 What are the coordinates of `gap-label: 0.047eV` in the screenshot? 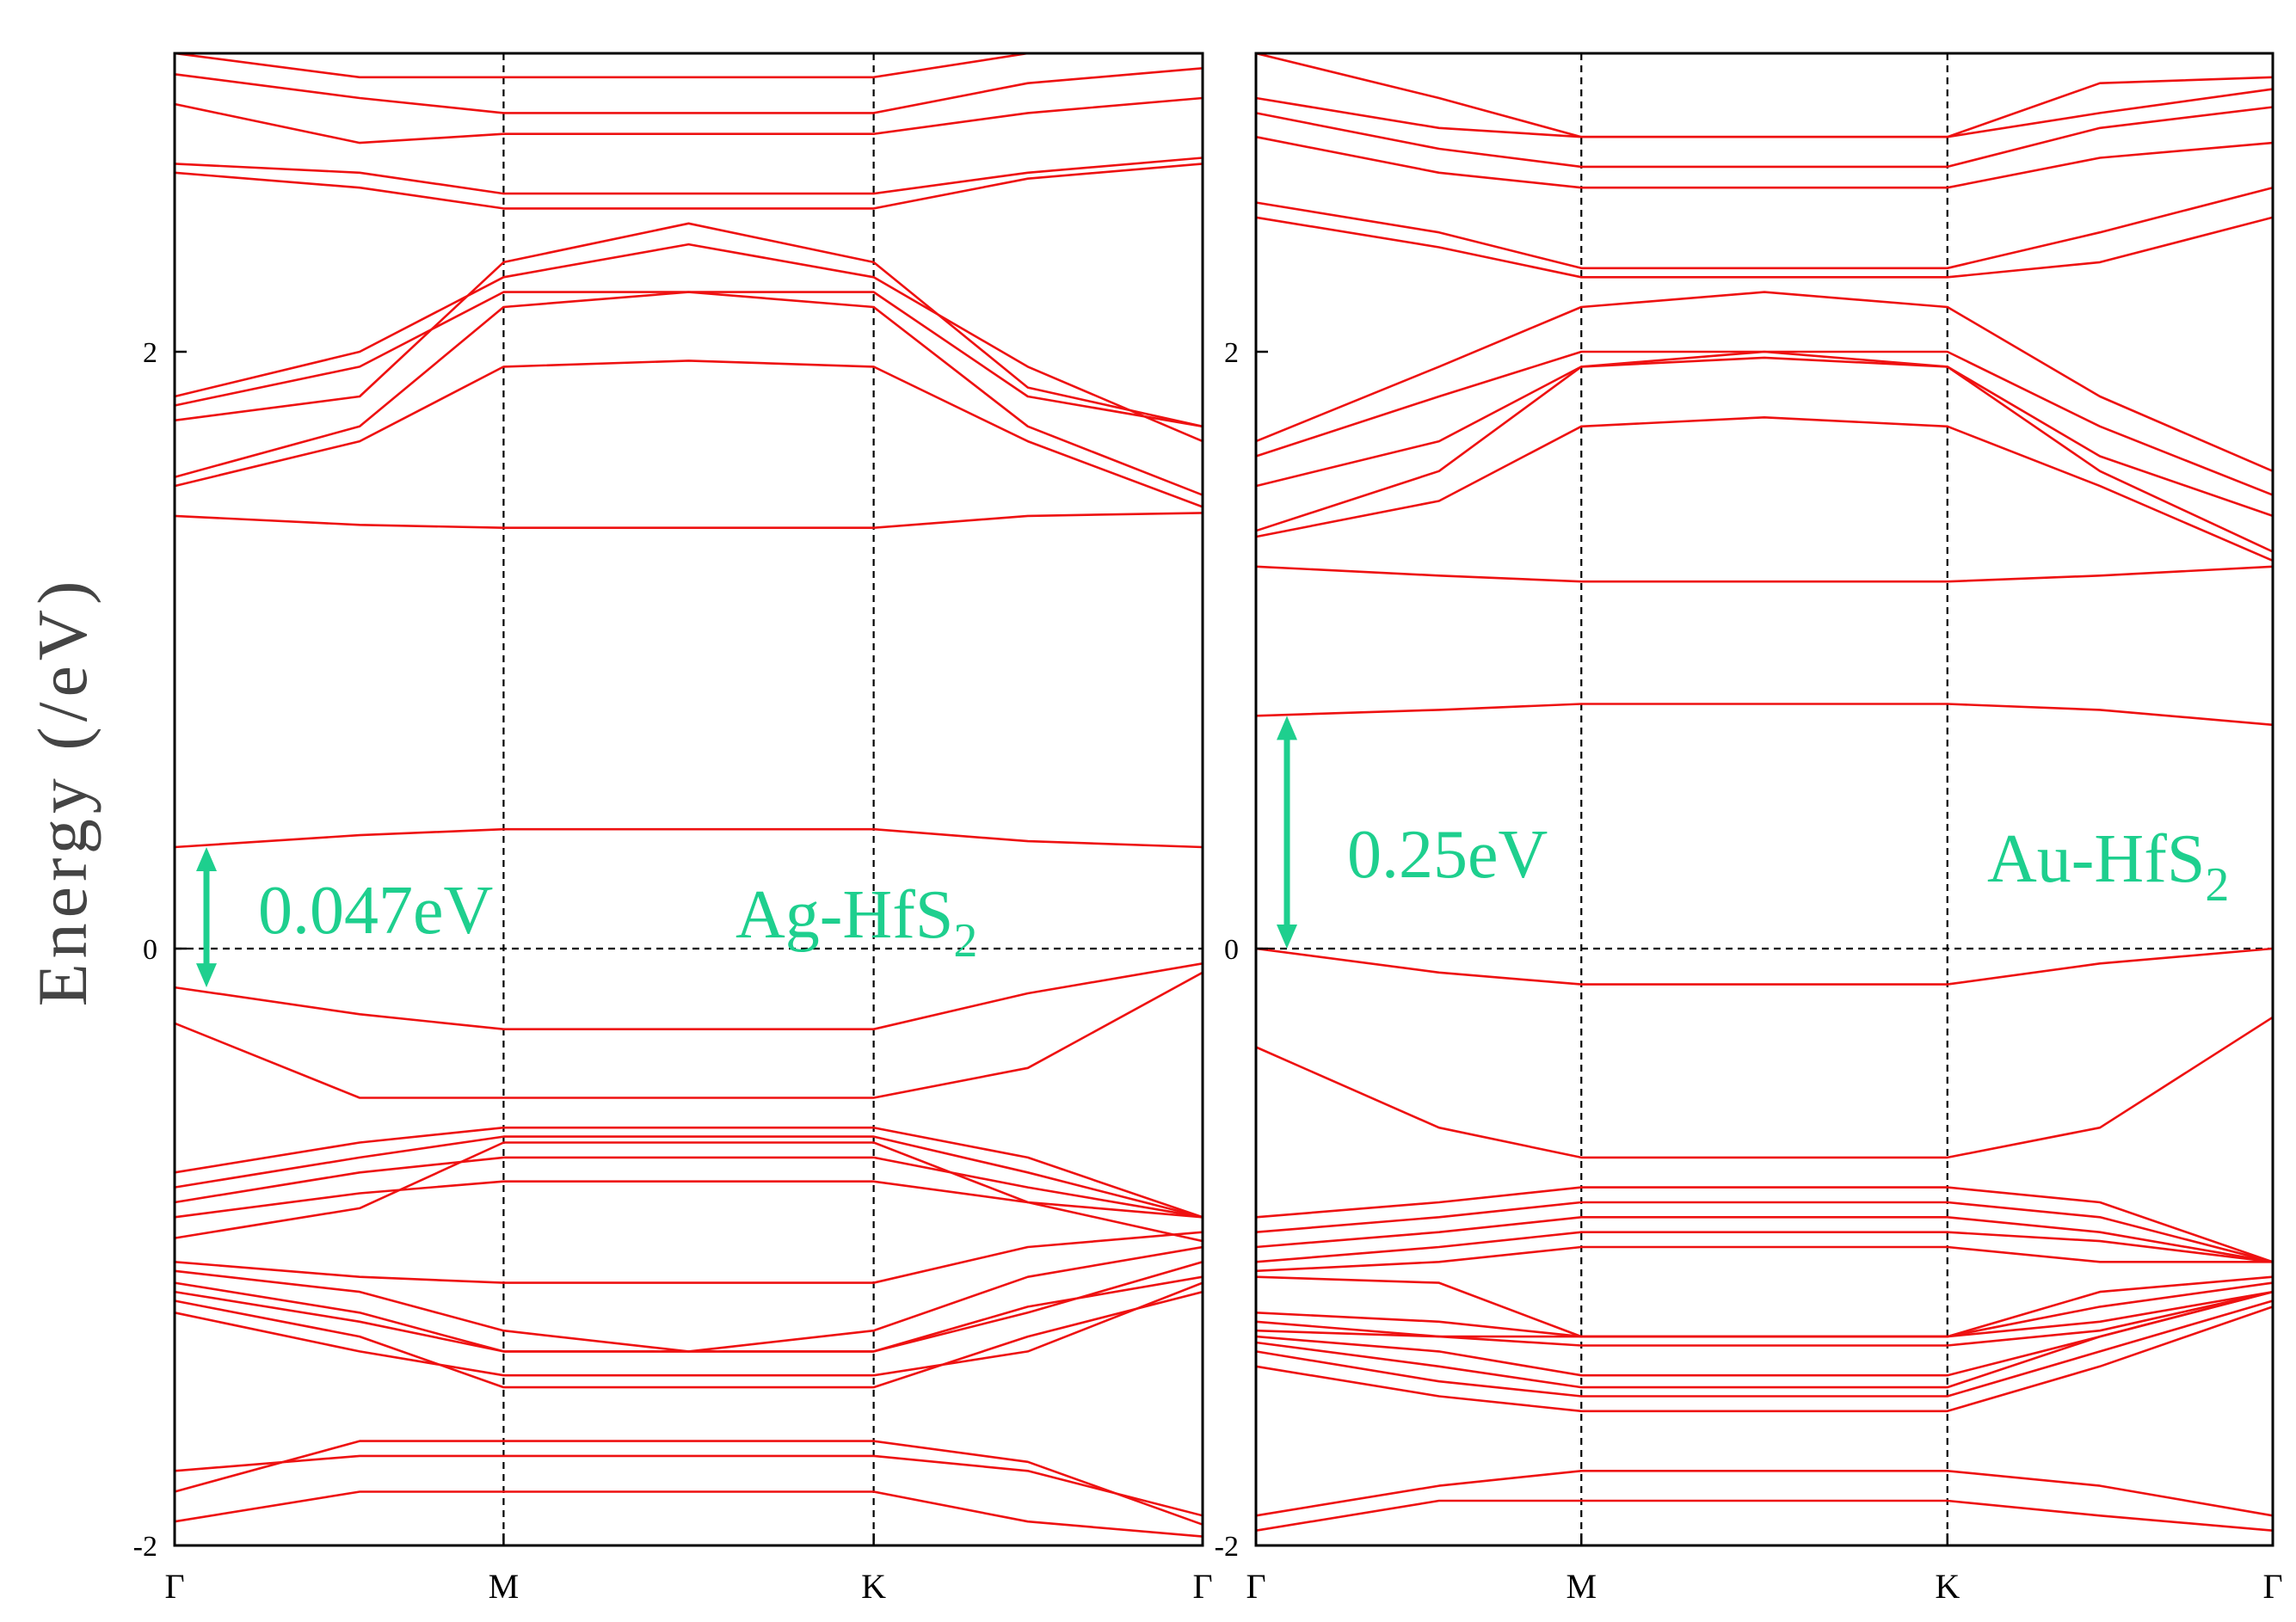 It's located at (375, 911).